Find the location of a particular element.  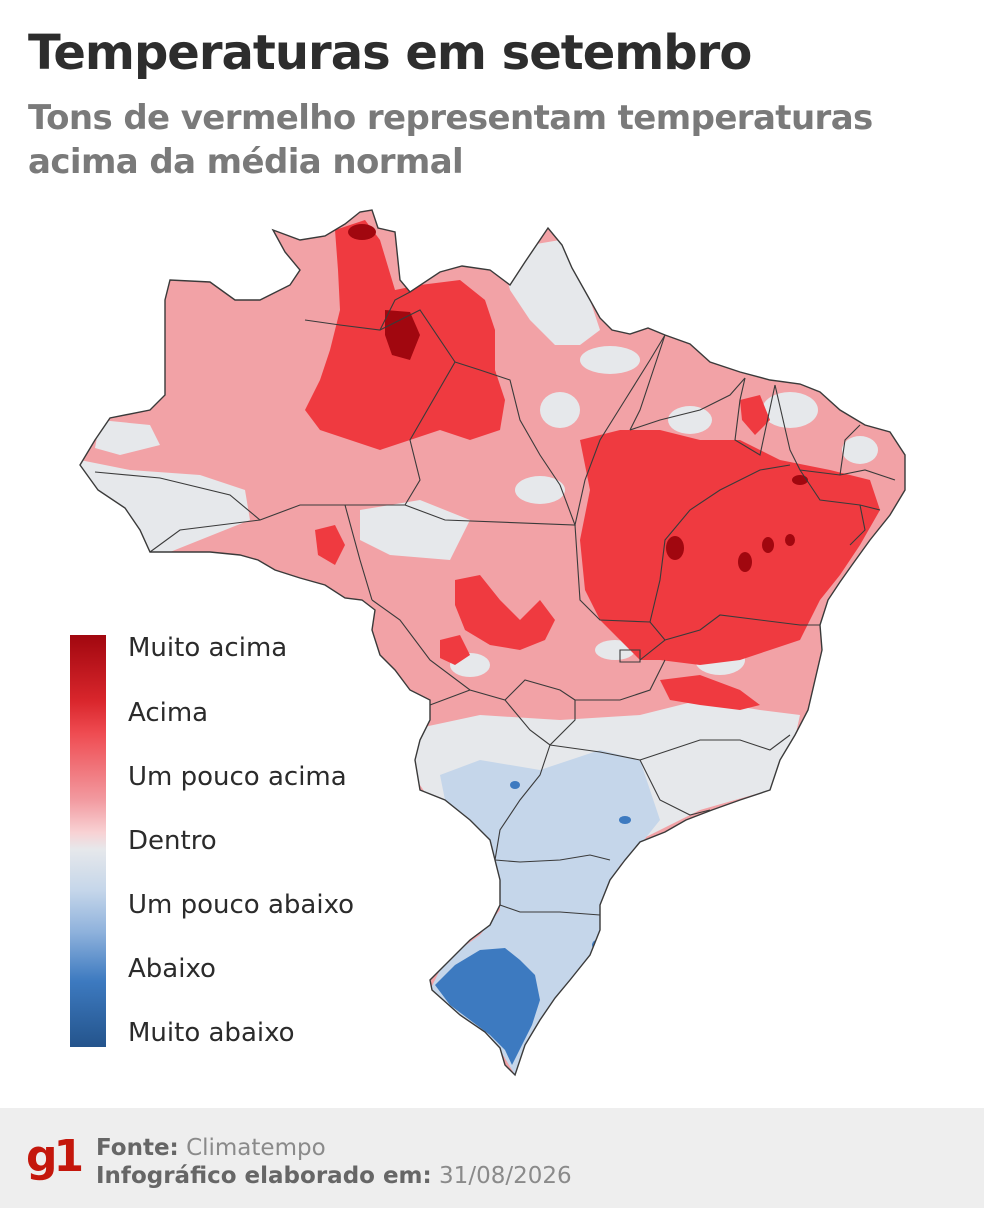

legend-label-muito-acima: Muito acima is located at coordinates (208, 648).